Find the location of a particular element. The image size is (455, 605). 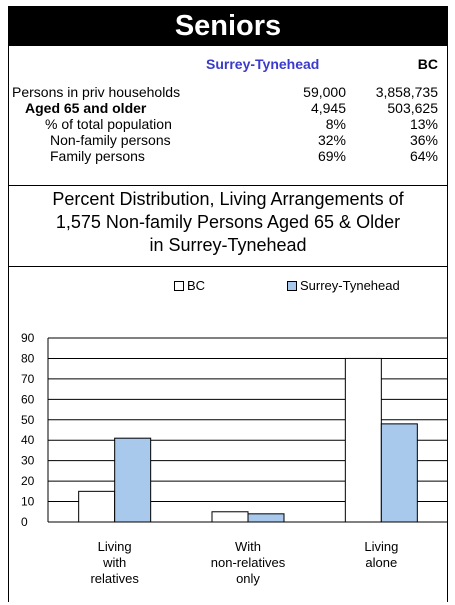

row-value-surrey: 59,000 is located at coordinates (324, 92).